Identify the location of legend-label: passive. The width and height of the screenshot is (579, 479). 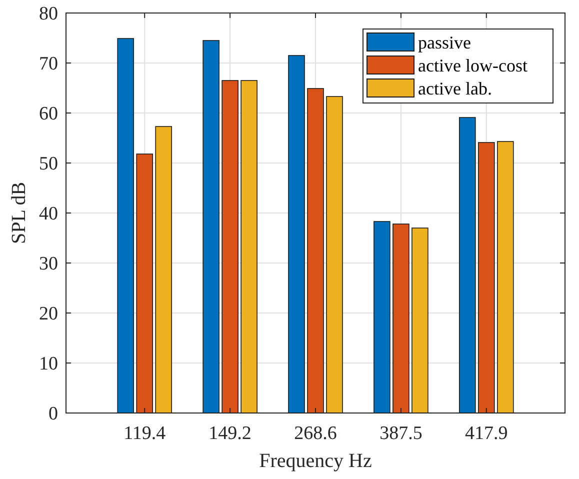
(444, 42).